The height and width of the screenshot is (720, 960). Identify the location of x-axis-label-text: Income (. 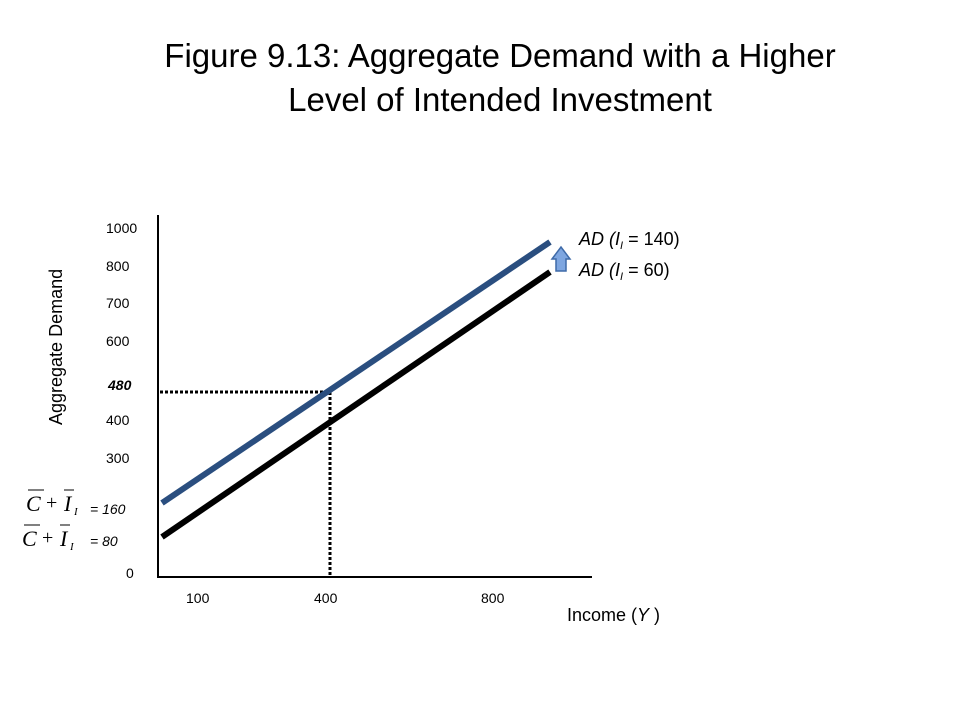
(602, 615).